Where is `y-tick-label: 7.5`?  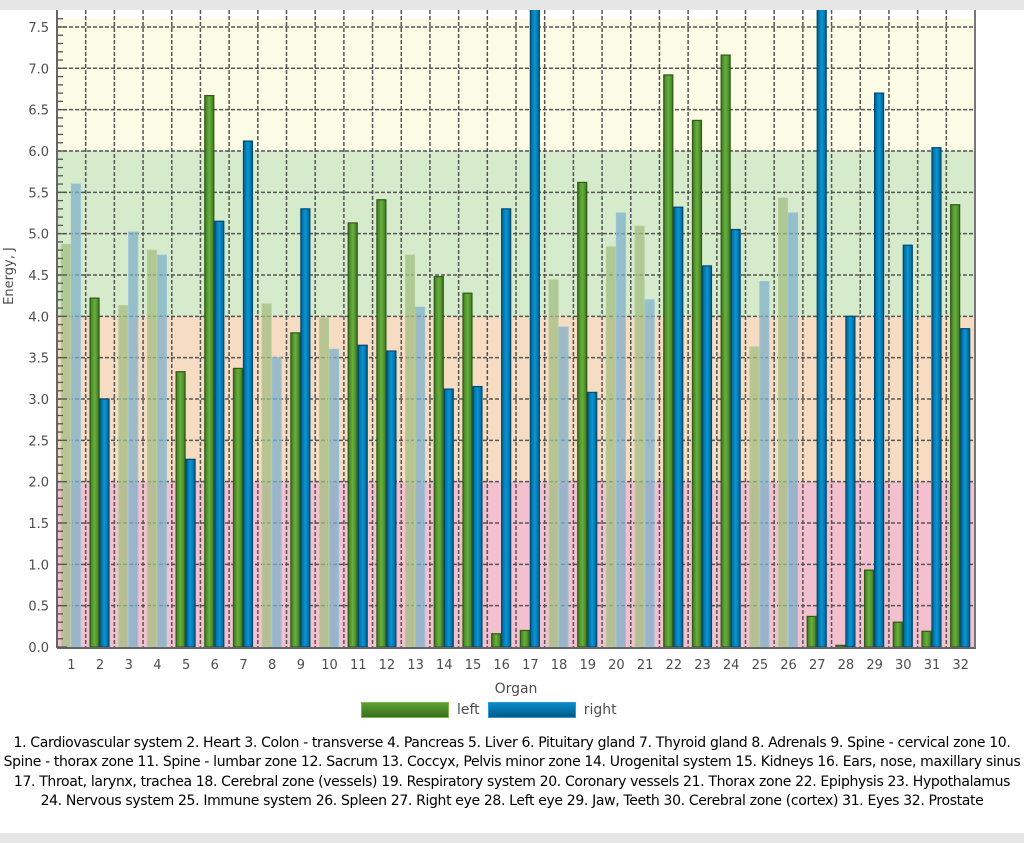 y-tick-label: 7.5 is located at coordinates (38, 28).